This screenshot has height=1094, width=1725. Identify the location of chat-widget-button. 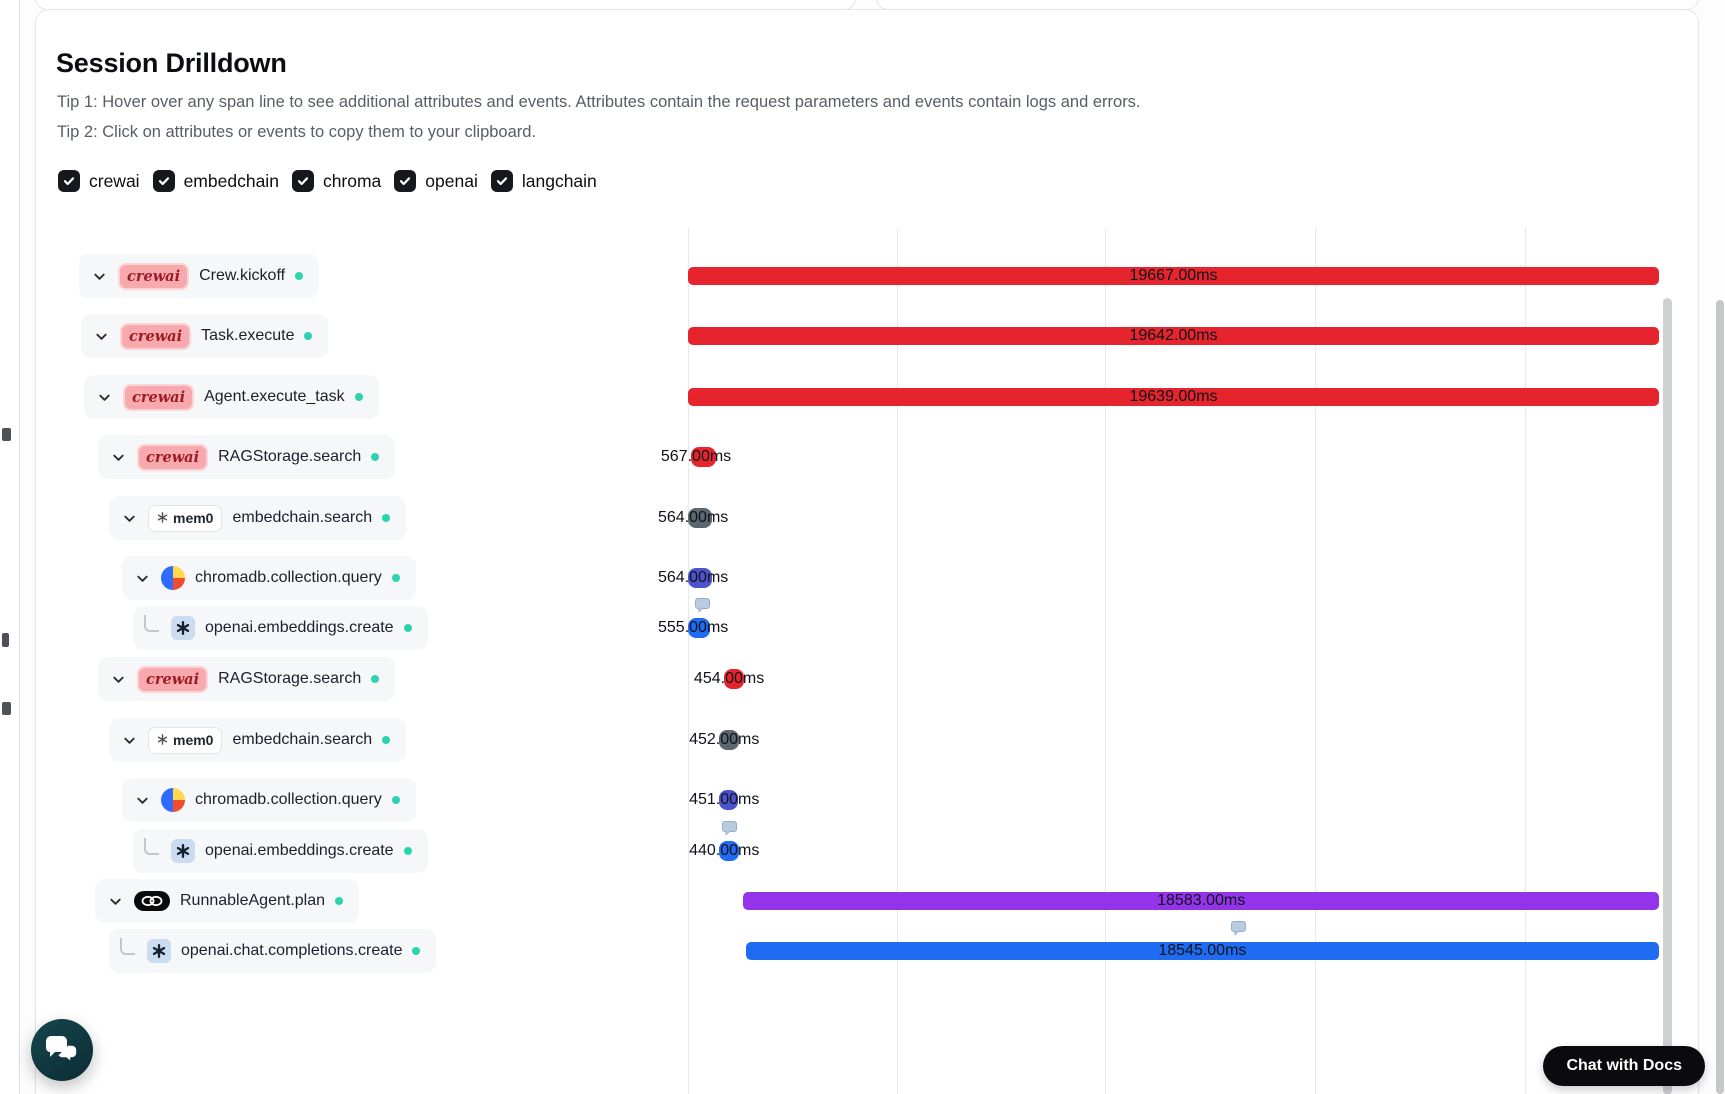
(62, 1050).